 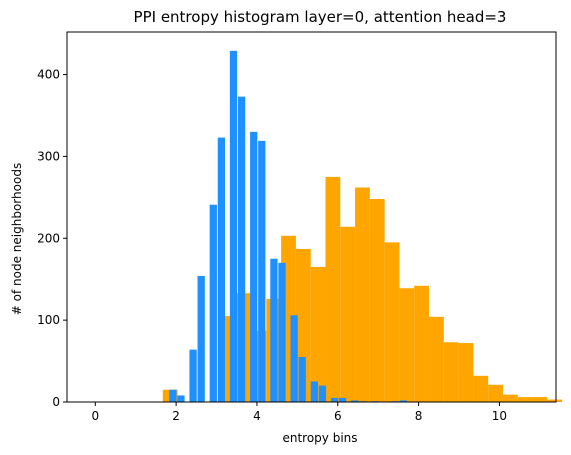 What do you see at coordinates (48, 156) in the screenshot?
I see `y-tick-label: 300` at bounding box center [48, 156].